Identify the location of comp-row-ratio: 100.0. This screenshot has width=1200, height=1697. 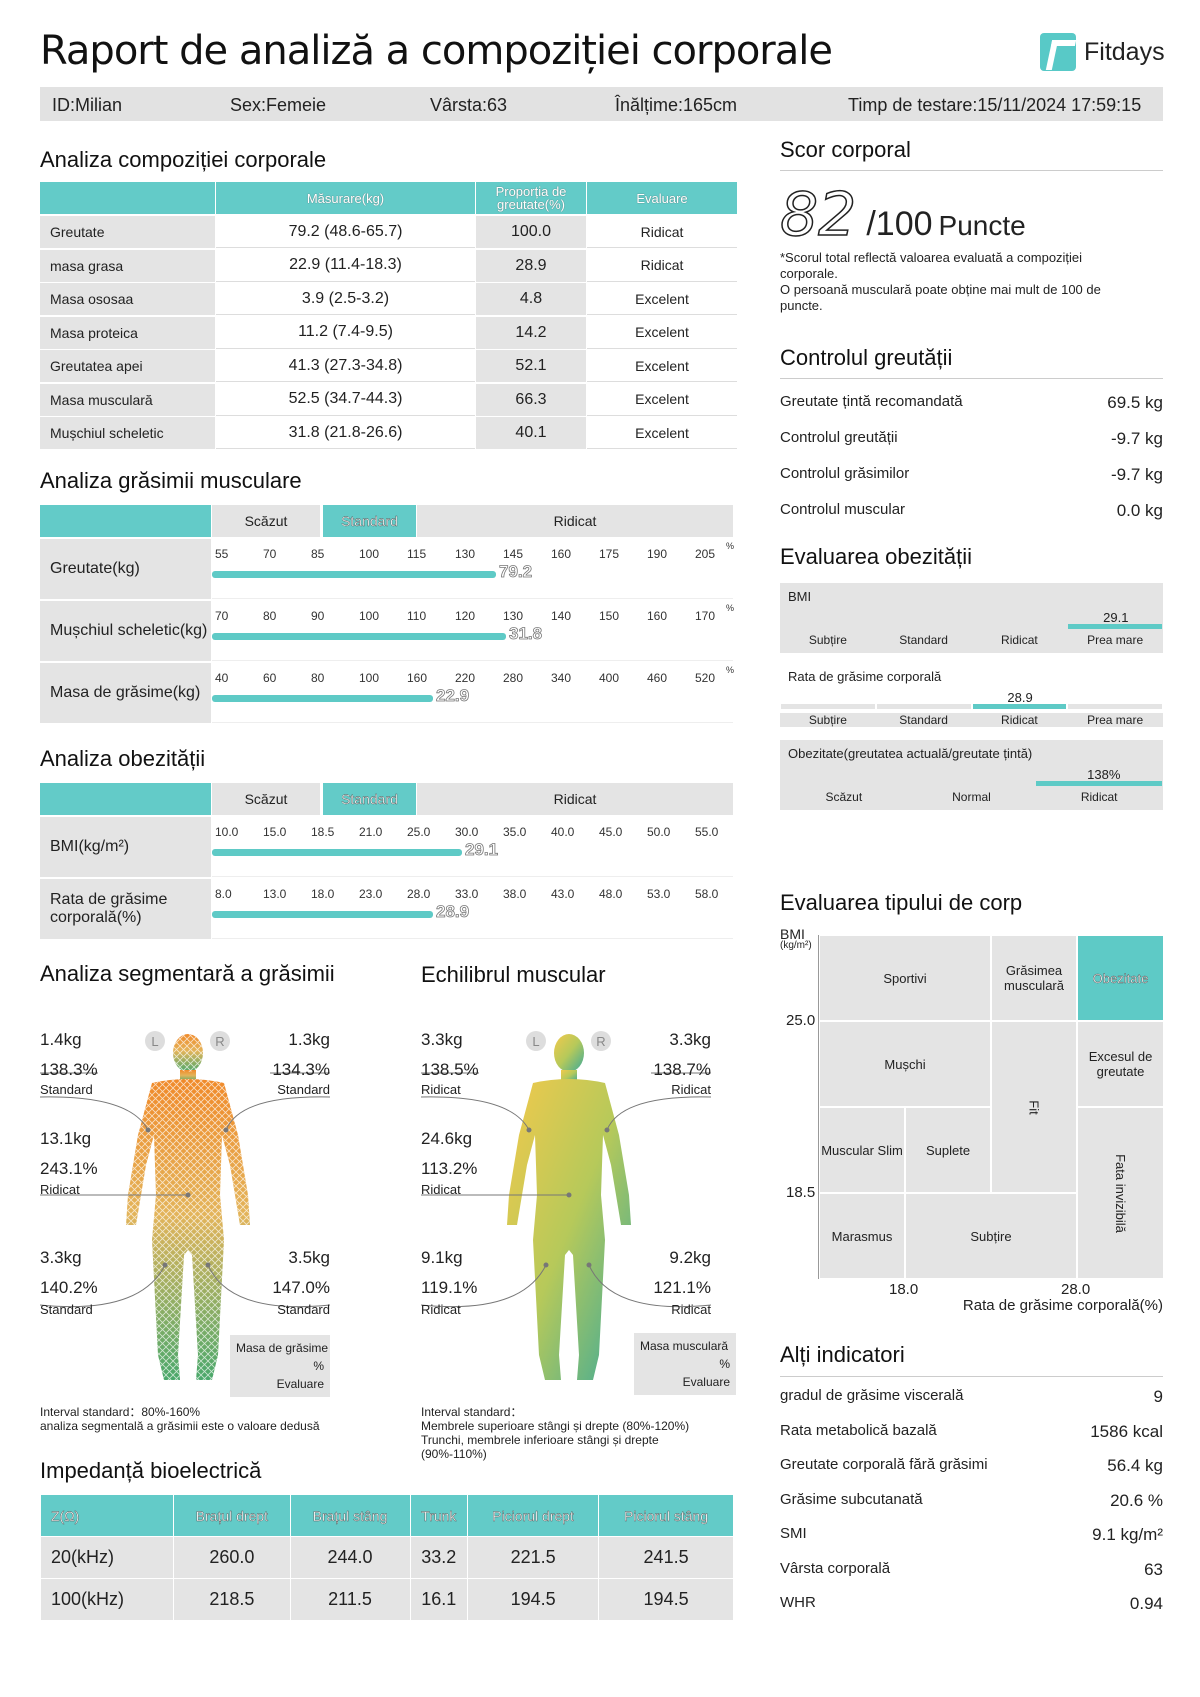
(531, 232).